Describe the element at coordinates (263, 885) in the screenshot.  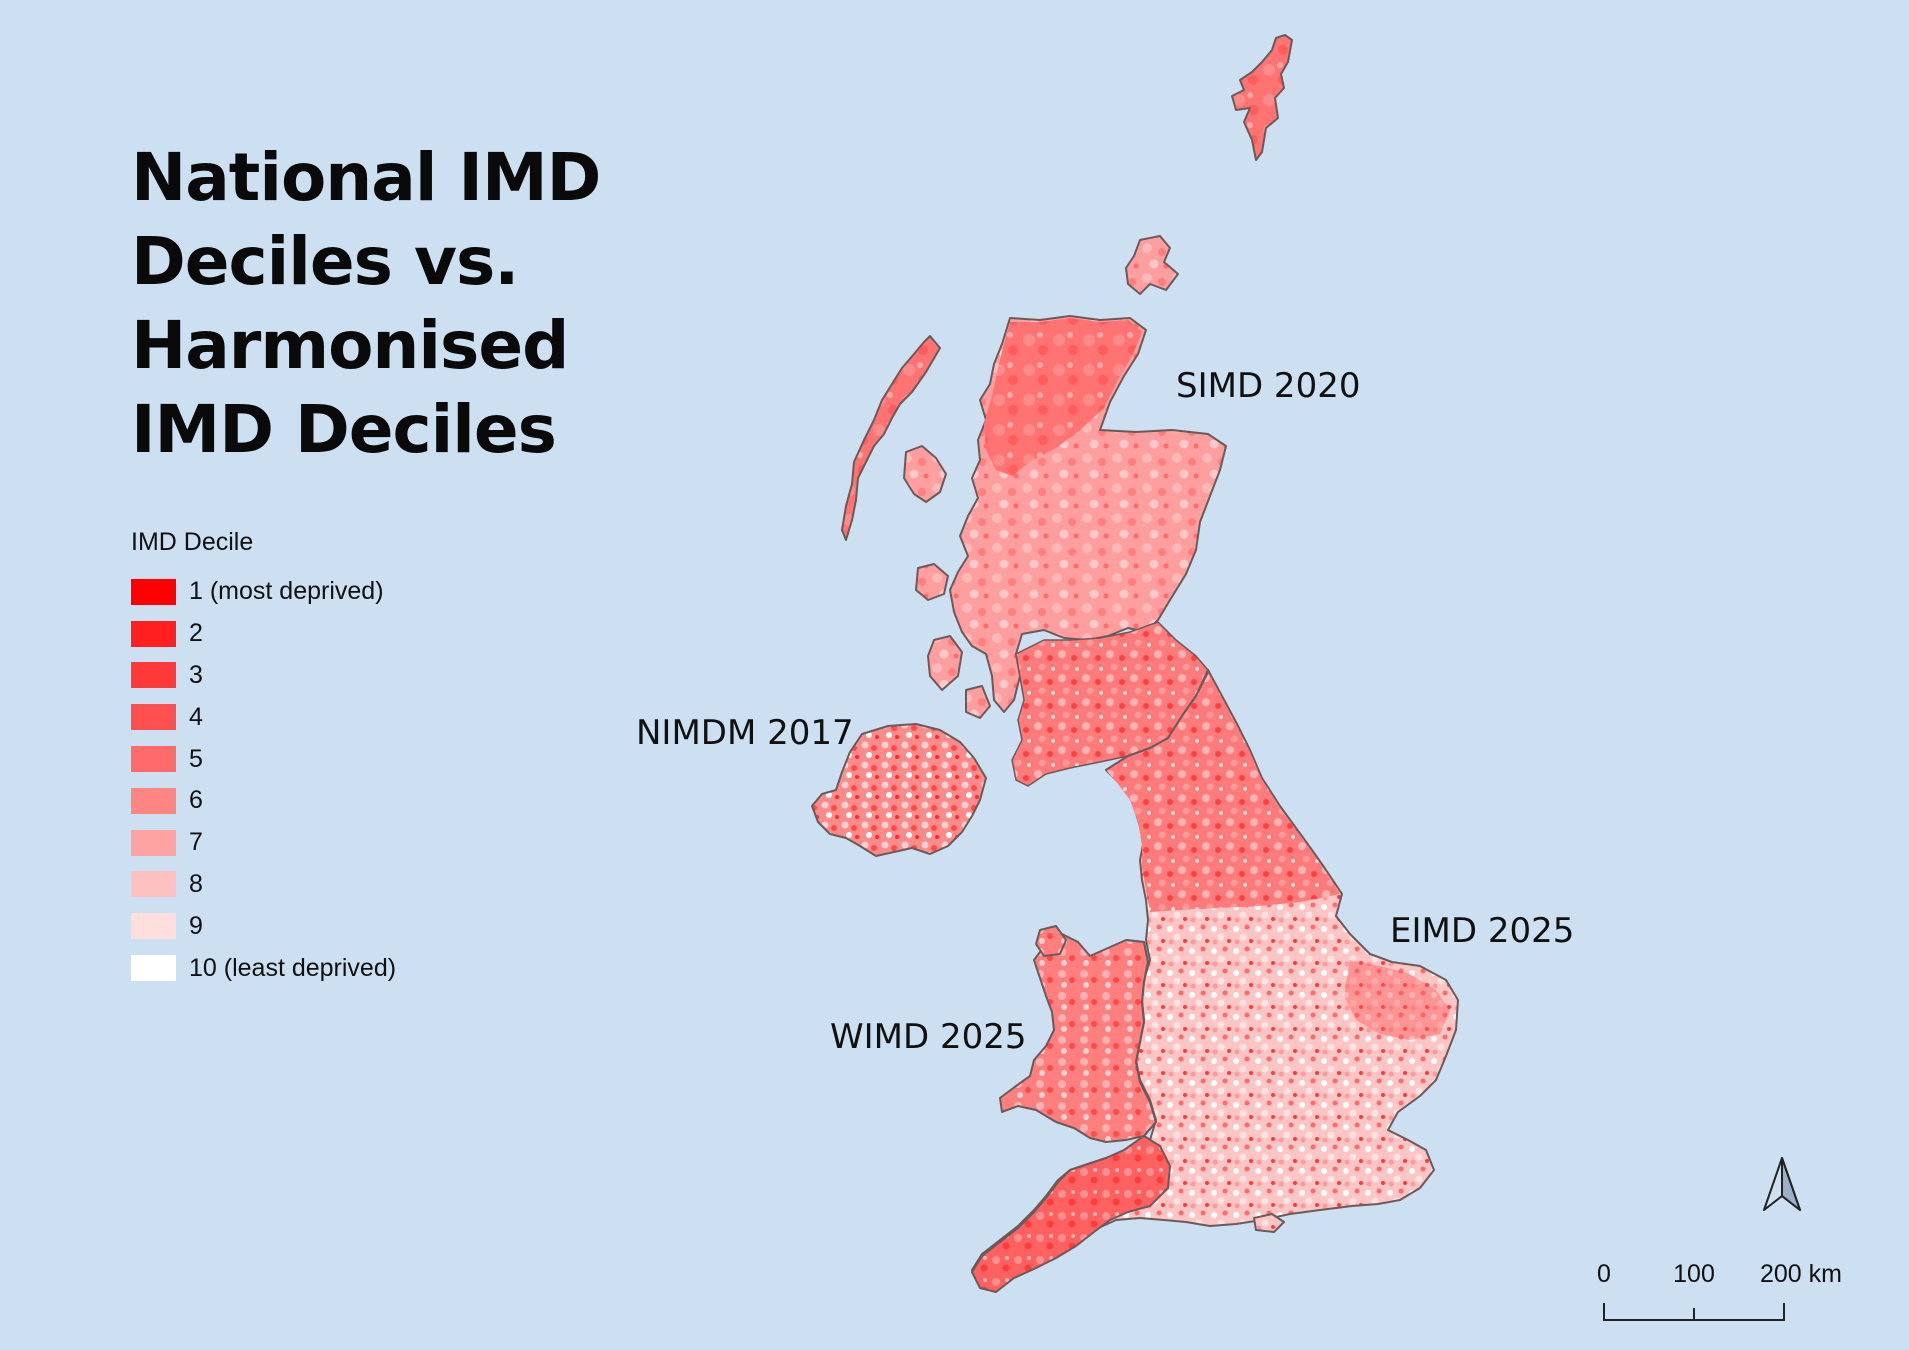
I see `legend-item: 8` at that location.